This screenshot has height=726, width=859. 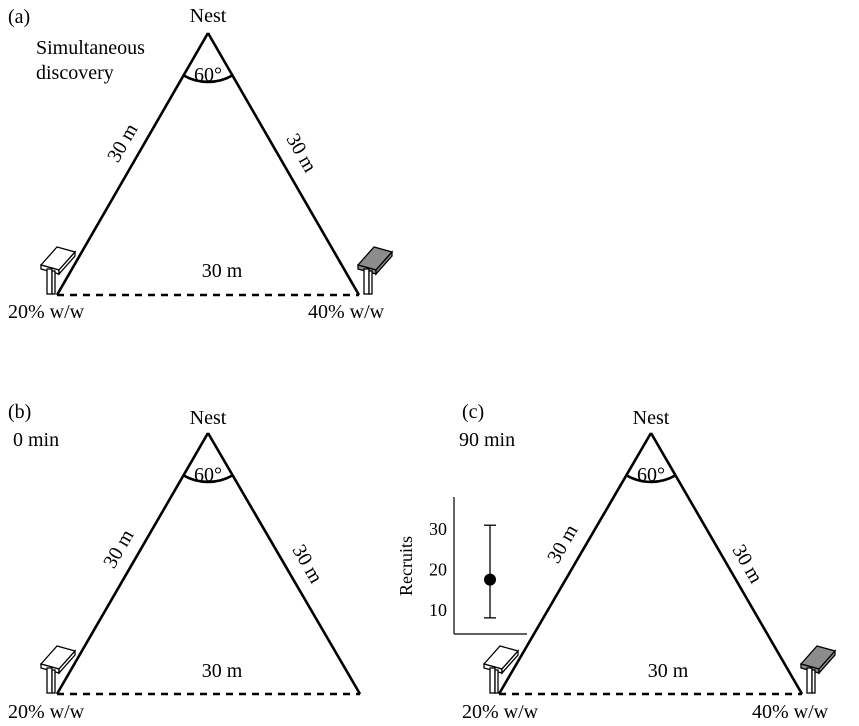 I want to click on panel-c-base-distance: 30 m, so click(x=668, y=671).